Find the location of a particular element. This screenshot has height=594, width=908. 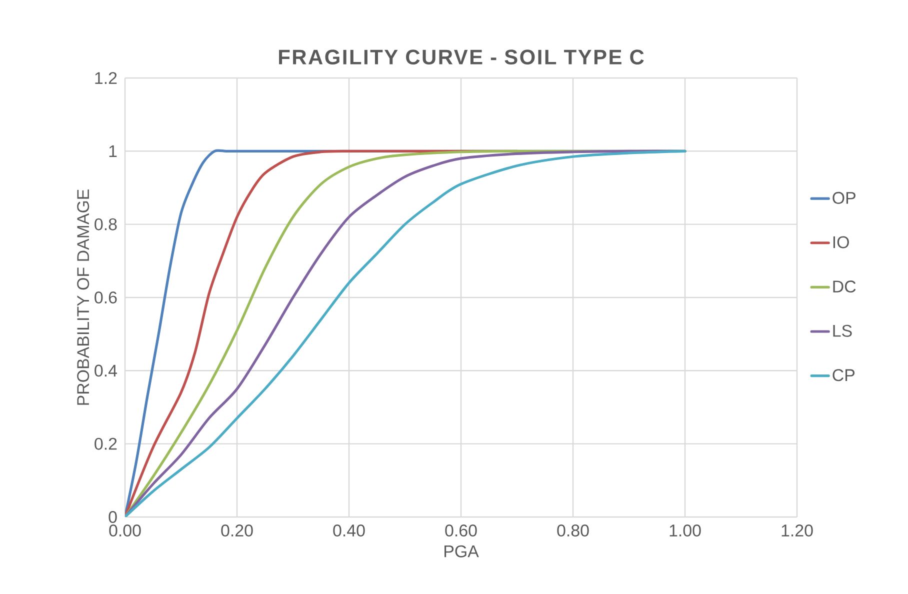

legend-label: OP is located at coordinates (844, 198).